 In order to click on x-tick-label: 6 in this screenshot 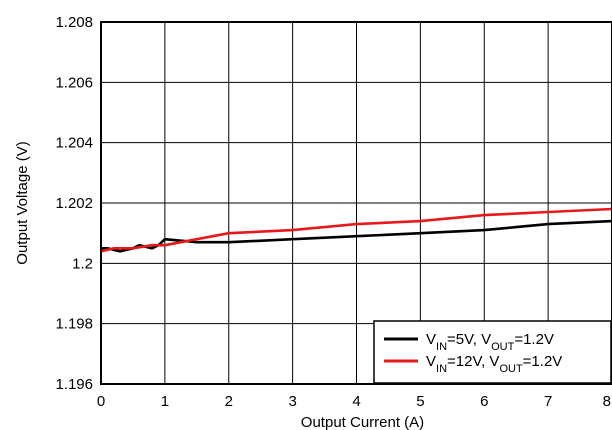, I will do `click(484, 401)`.